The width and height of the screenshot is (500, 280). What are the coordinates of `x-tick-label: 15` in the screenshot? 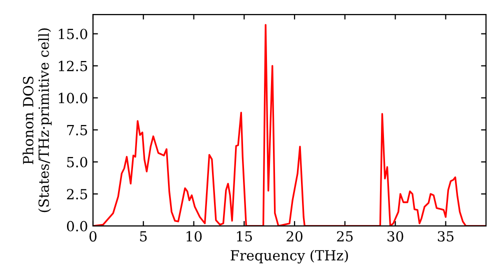 It's located at (244, 236).